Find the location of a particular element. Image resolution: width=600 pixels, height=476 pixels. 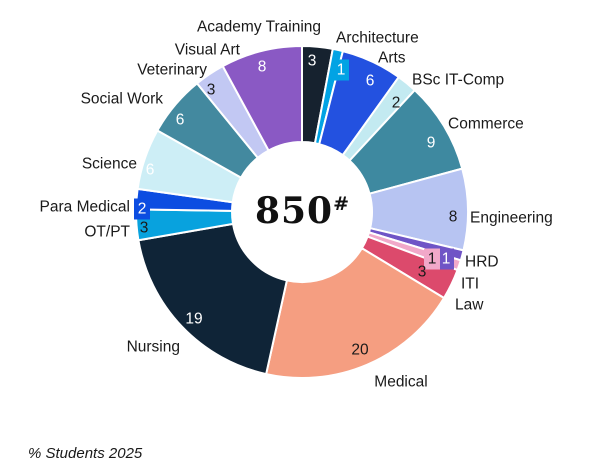

value-box-architecture is located at coordinates (341, 70).